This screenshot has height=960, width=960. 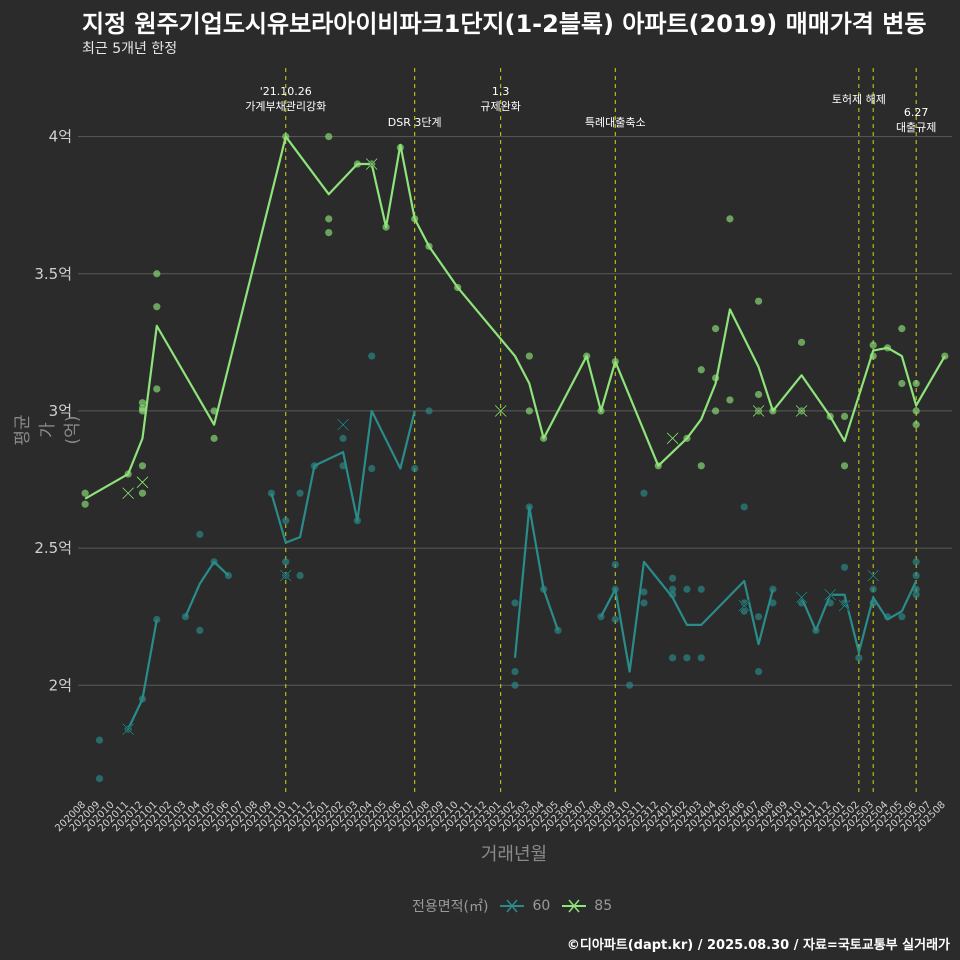 What do you see at coordinates (60, 411) in the screenshot?
I see `y-tick-label: 3억` at bounding box center [60, 411].